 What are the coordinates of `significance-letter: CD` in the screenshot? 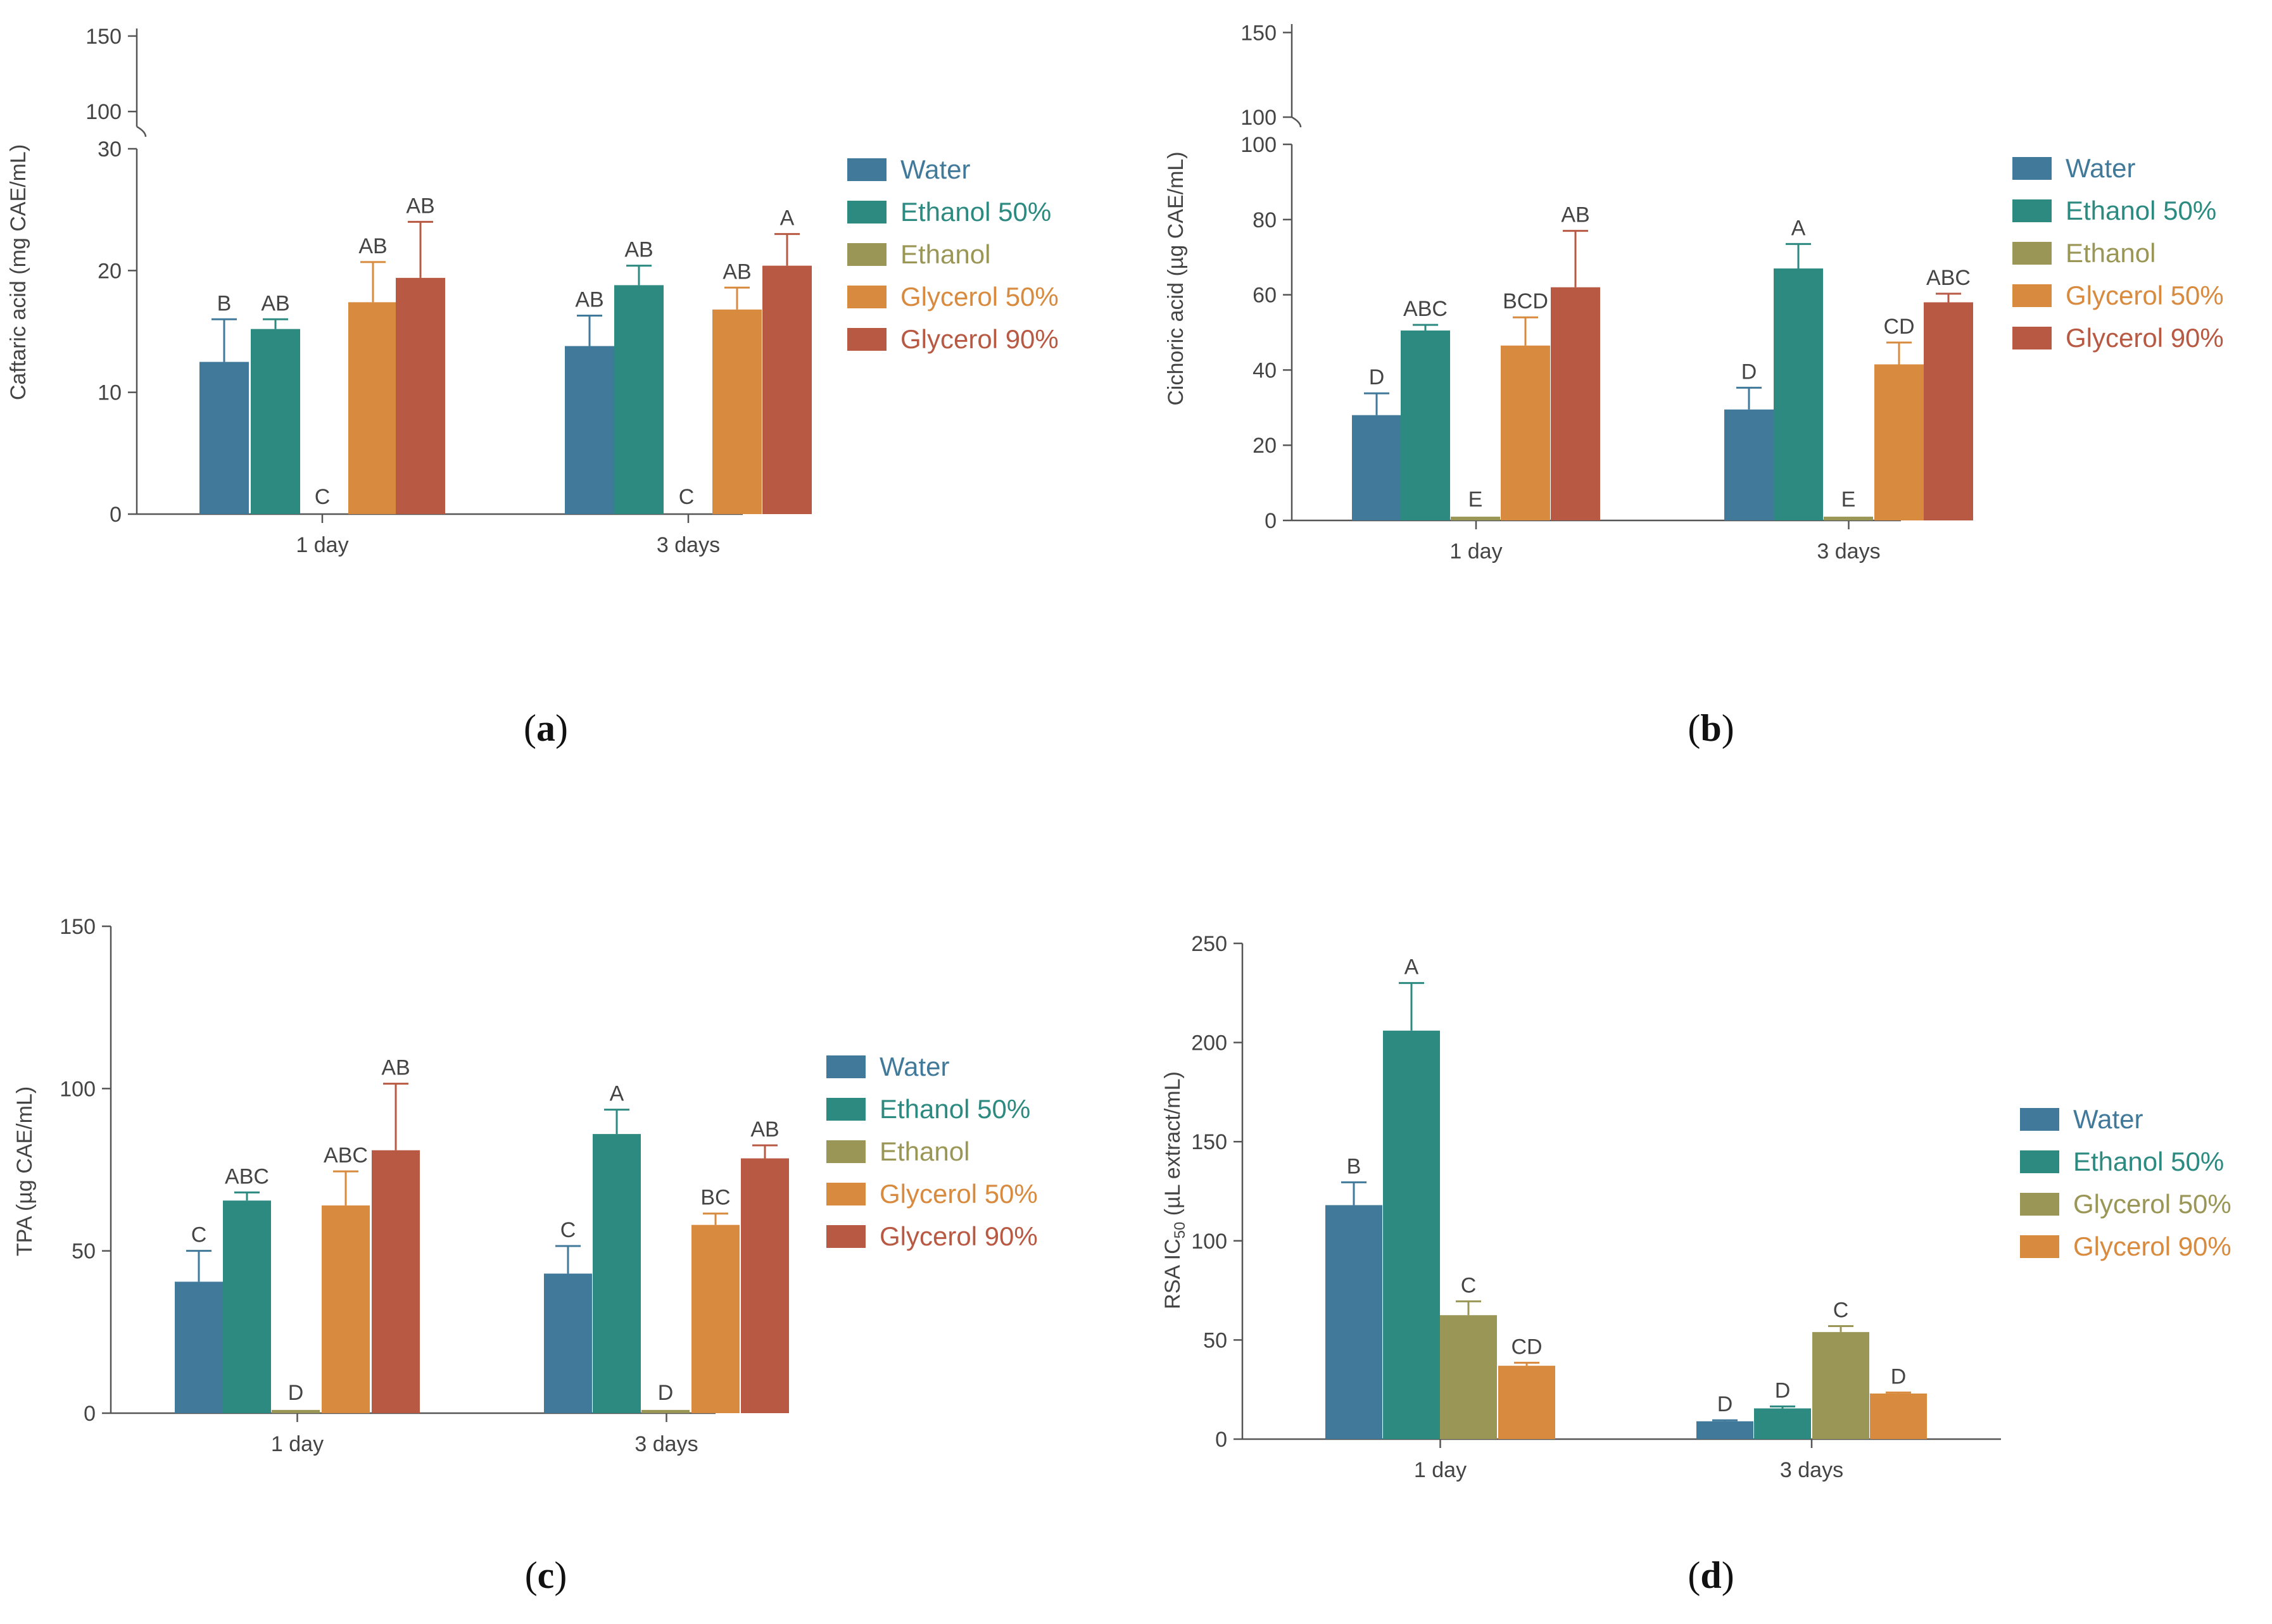 It's located at (1526, 1347).